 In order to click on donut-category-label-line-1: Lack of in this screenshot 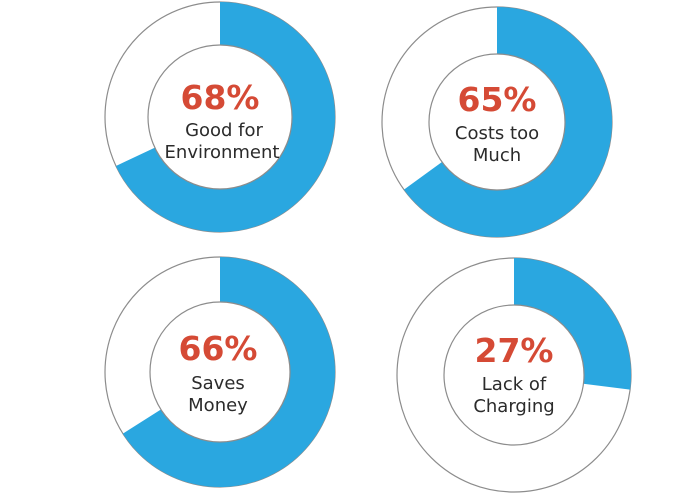, I will do `click(514, 384)`.